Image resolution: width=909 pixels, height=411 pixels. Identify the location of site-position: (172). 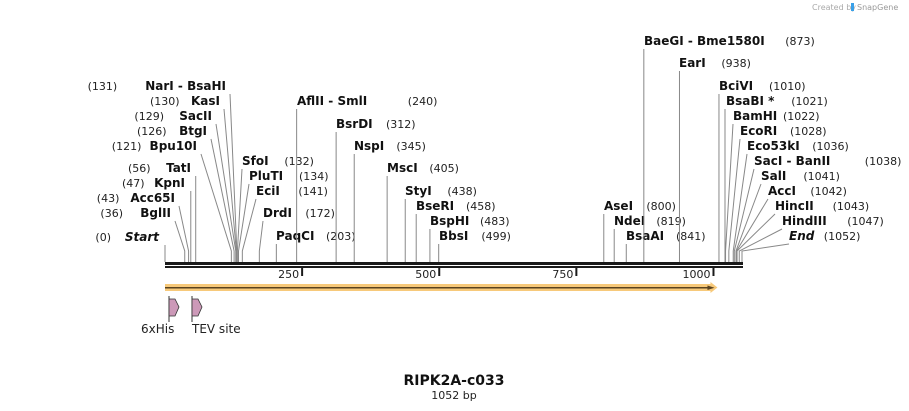
(320, 213).